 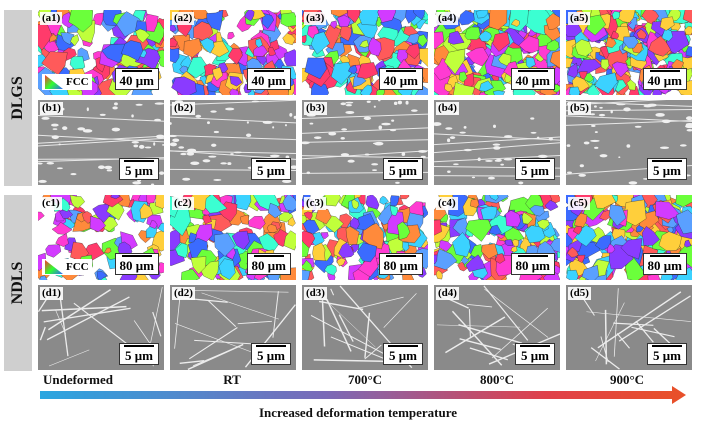 What do you see at coordinates (579, 203) in the screenshot?
I see `panel-label: (c5)` at bounding box center [579, 203].